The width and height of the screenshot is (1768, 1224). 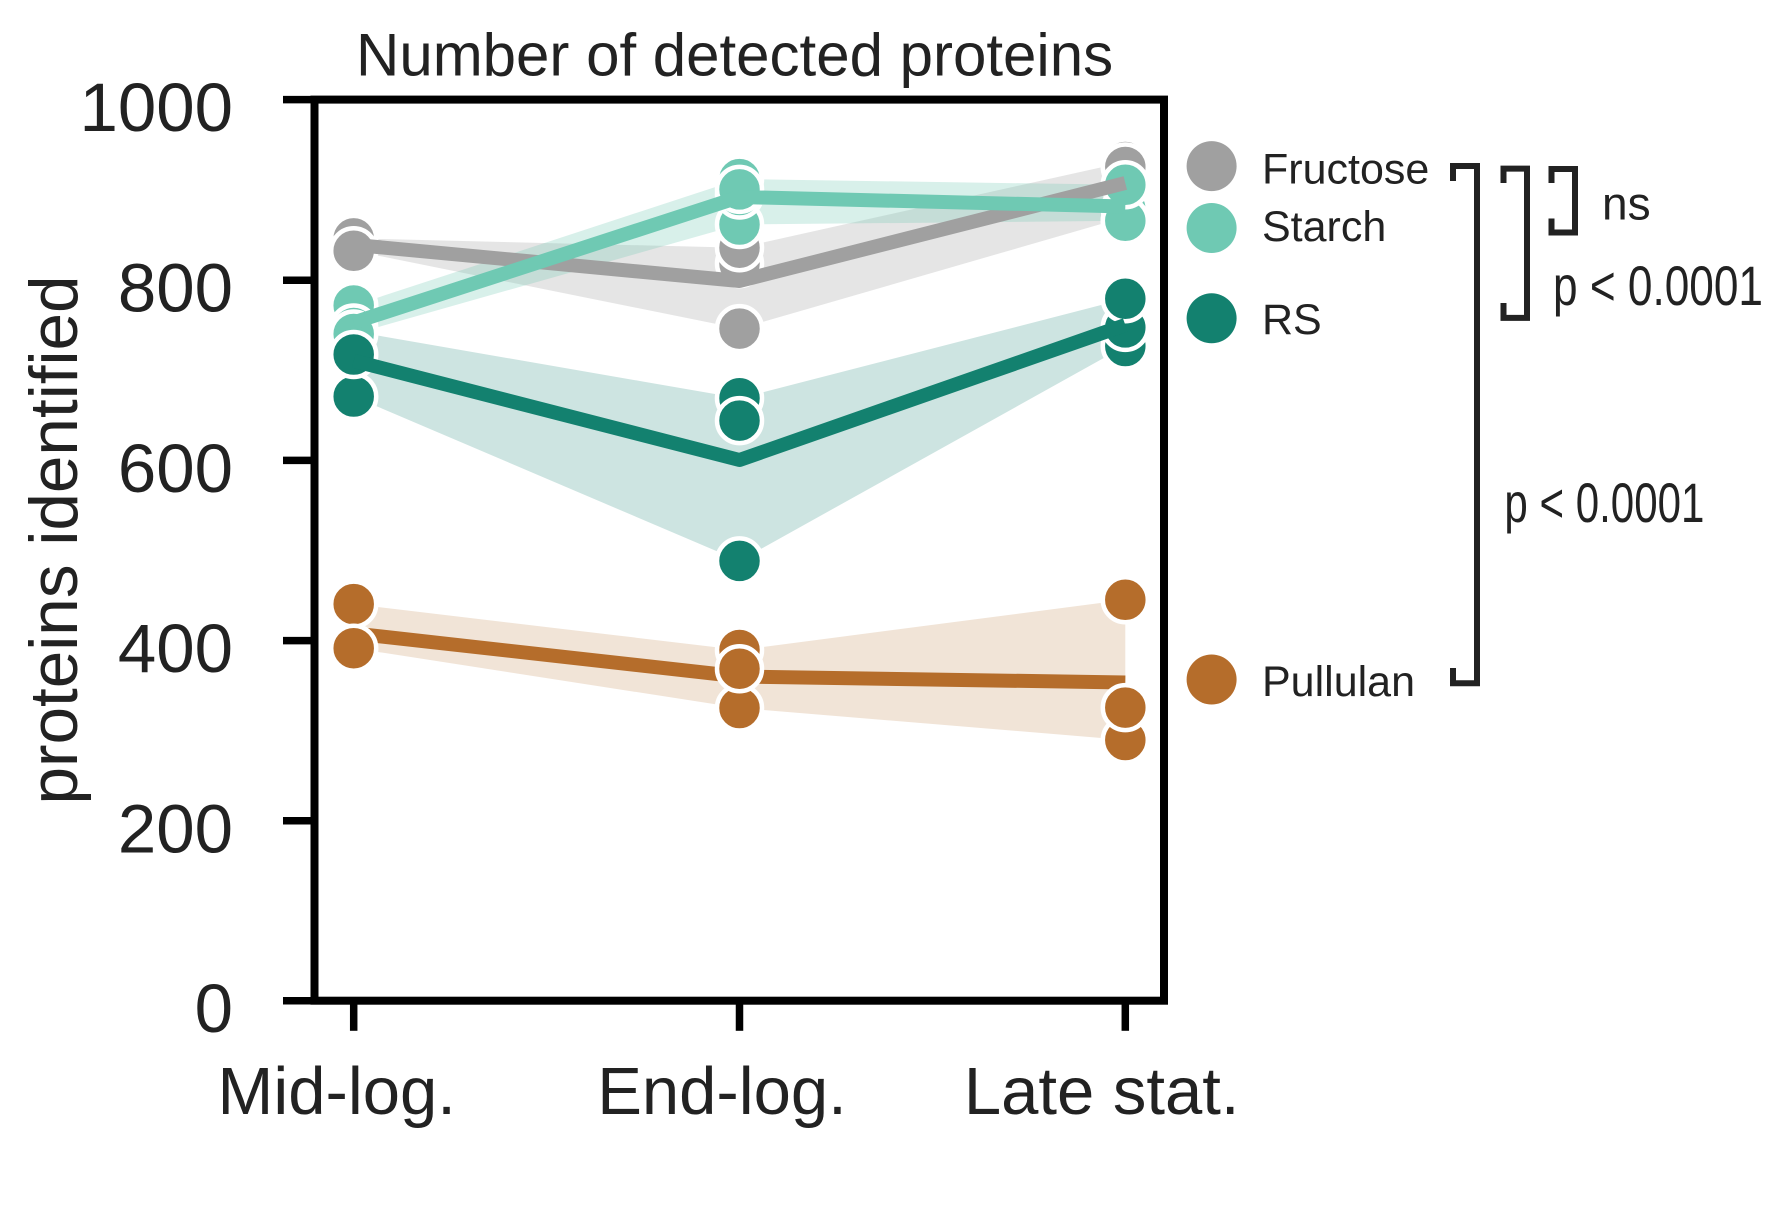 What do you see at coordinates (157, 107) in the screenshot?
I see `svg-text: 1000` at bounding box center [157, 107].